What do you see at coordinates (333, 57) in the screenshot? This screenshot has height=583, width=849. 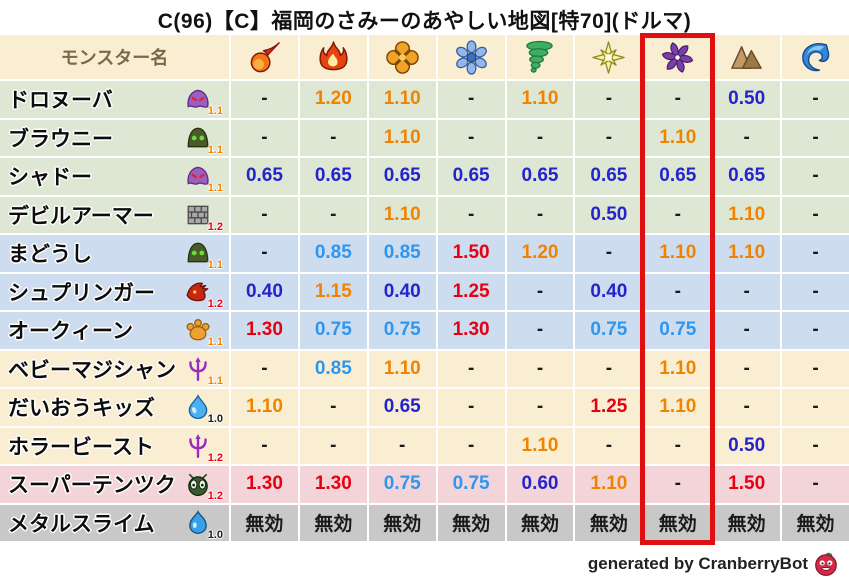 I see `flame-icon` at bounding box center [333, 57].